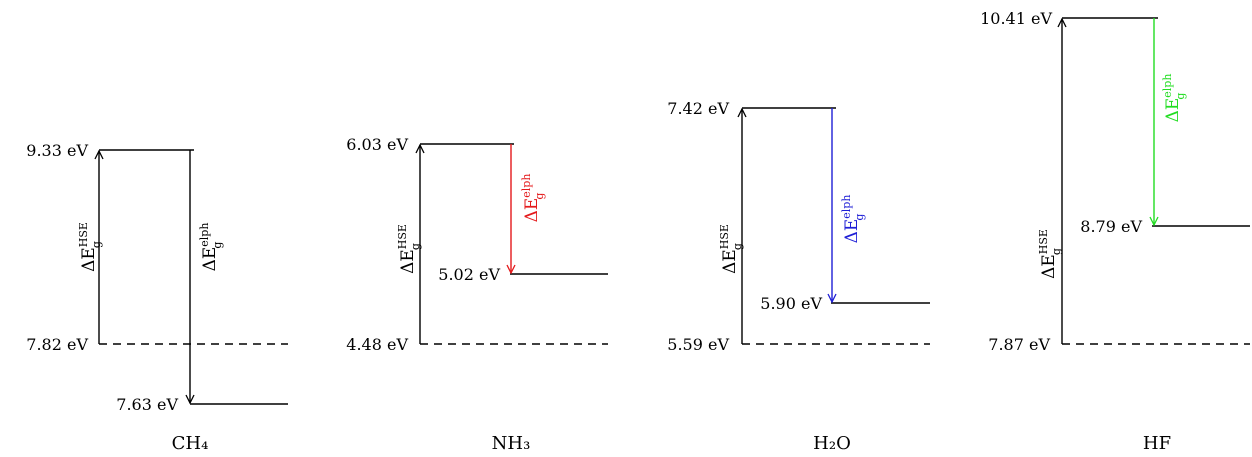  I want to click on ch4-elph-symbol: ΔEelphg, so click(211, 247).